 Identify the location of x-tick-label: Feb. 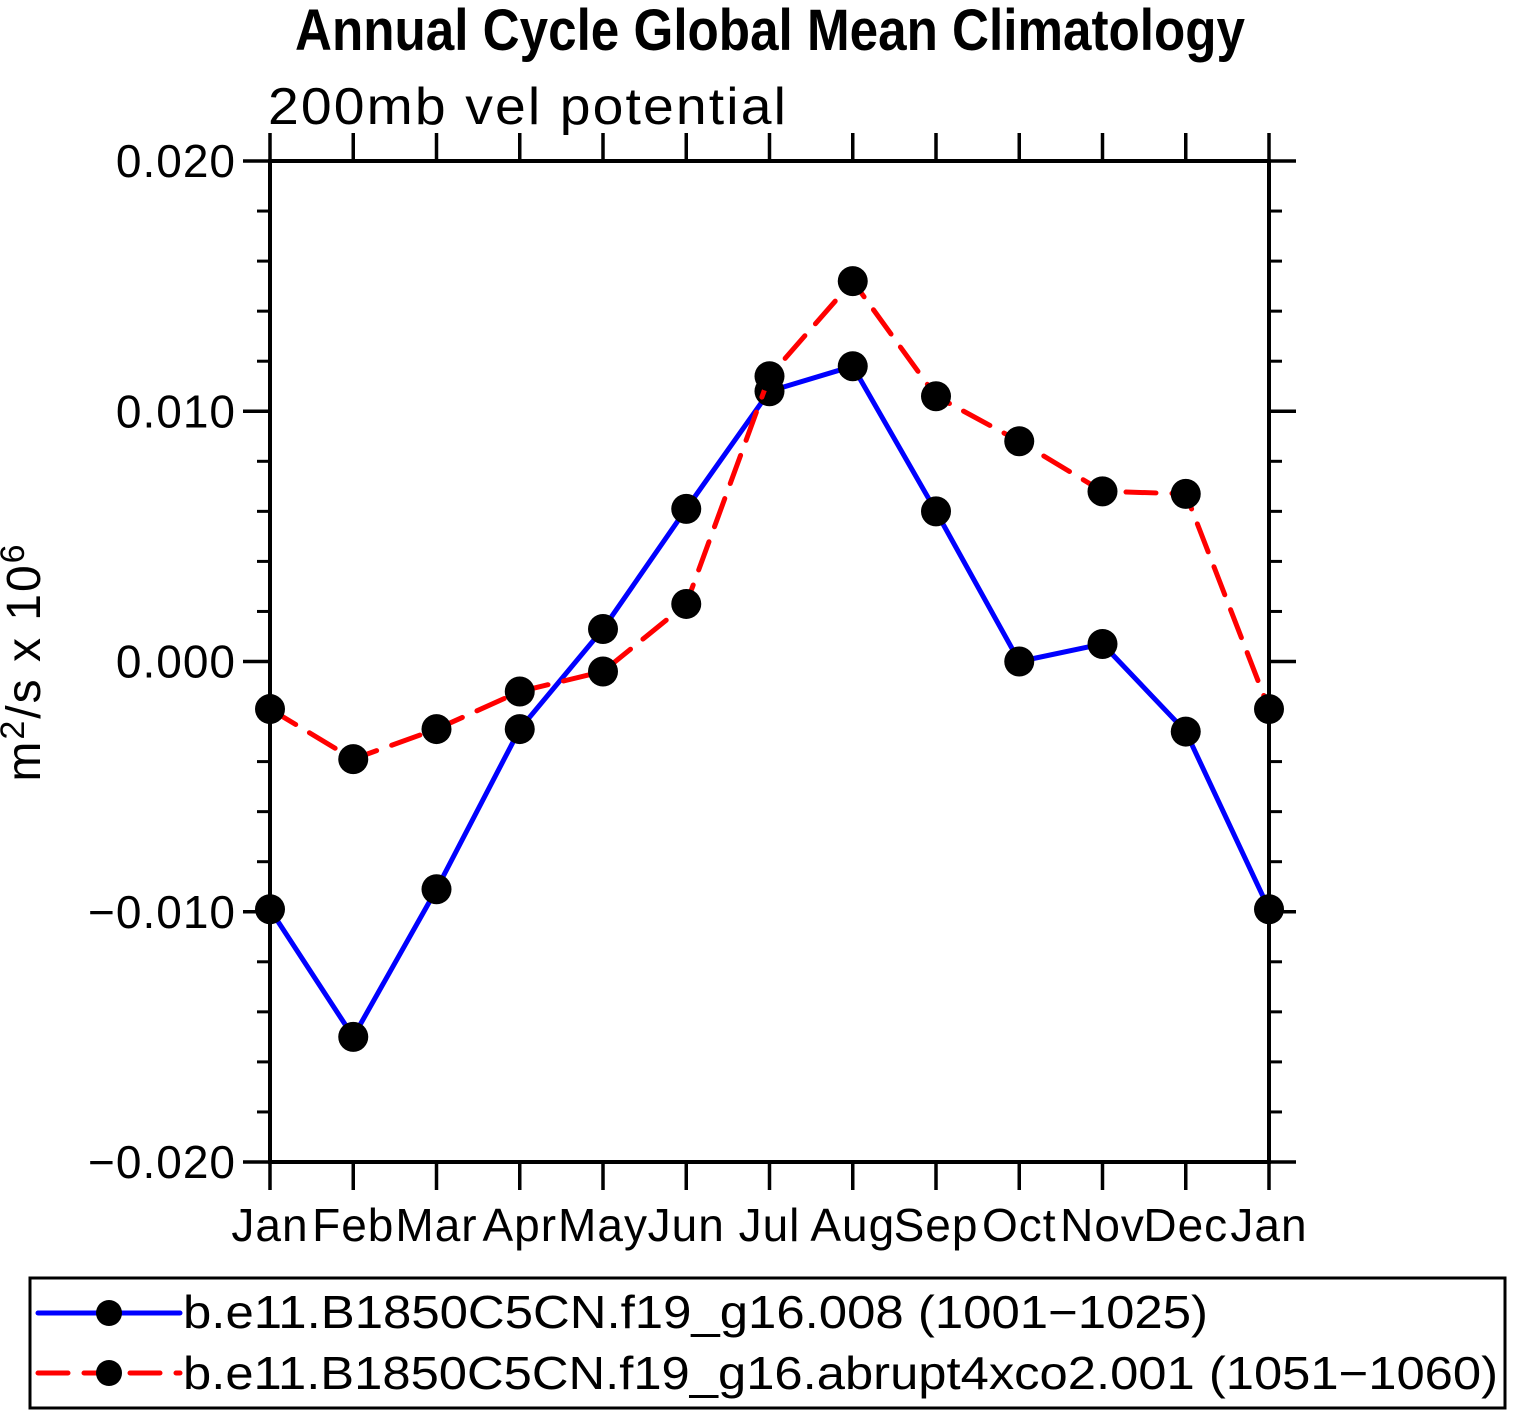
(353, 1225).